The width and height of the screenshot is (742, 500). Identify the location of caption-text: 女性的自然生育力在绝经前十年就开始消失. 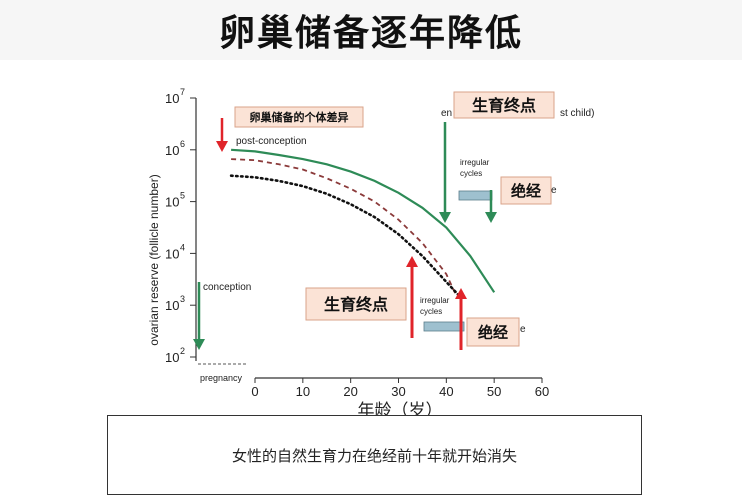
(374, 455).